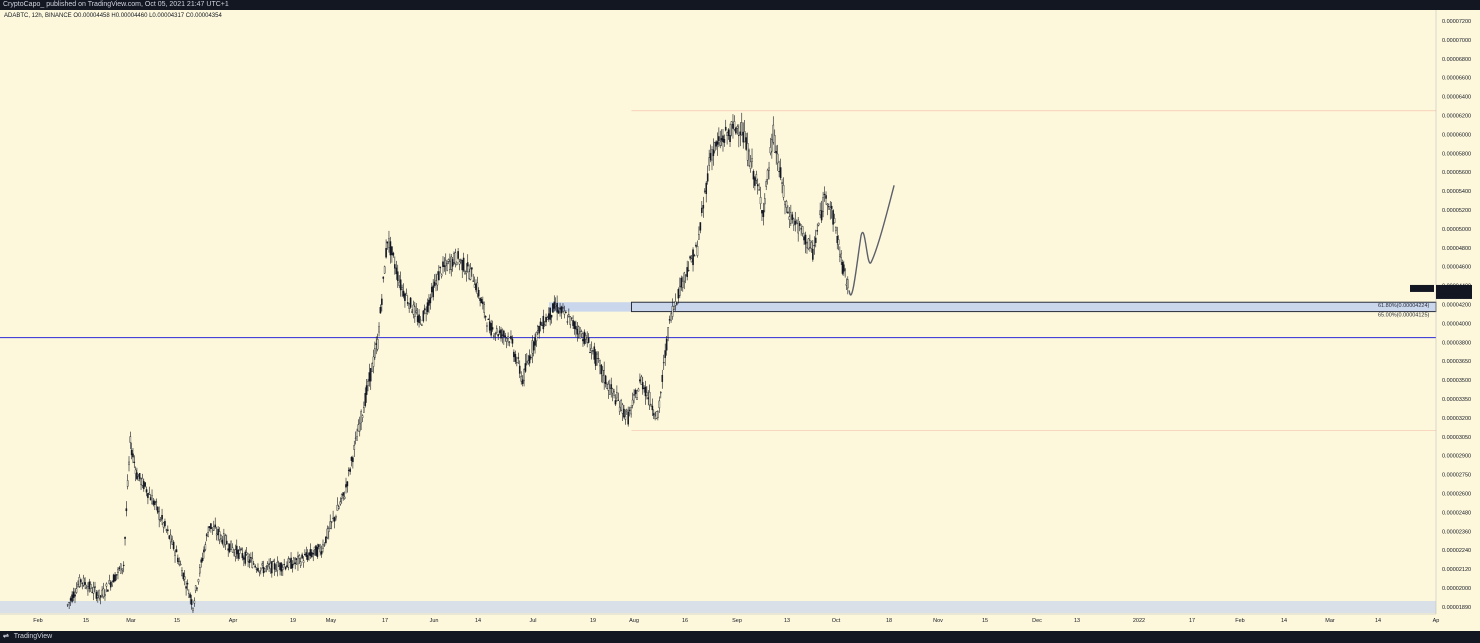 This screenshot has width=1480, height=643. What do you see at coordinates (293, 621) in the screenshot?
I see `x-tick-label: 19` at bounding box center [293, 621].